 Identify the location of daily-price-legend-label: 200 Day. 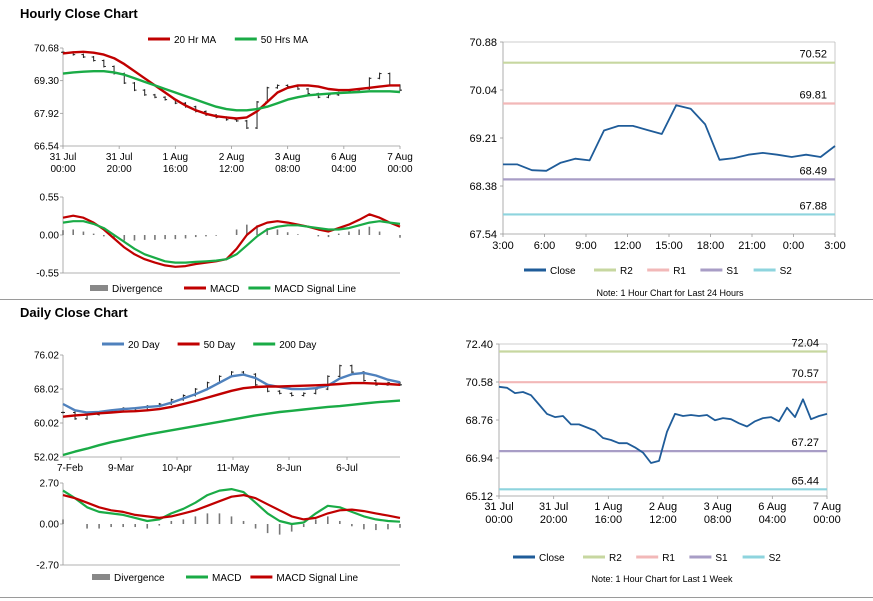
(297, 345).